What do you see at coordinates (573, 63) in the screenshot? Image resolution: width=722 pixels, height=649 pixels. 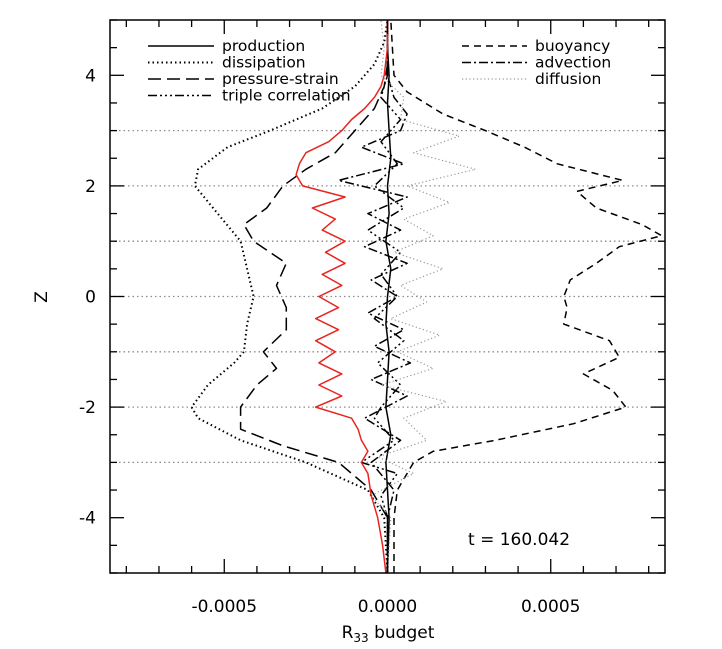 I see `legend-label-advection: advection` at bounding box center [573, 63].